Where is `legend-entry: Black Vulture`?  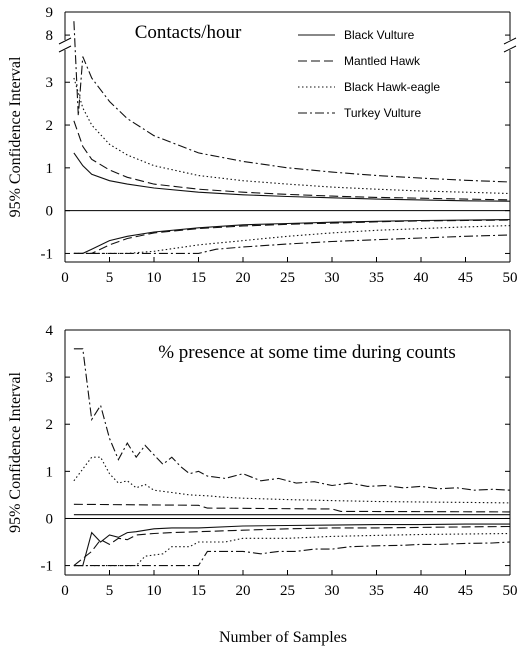
legend-entry: Black Vulture is located at coordinates (379, 35).